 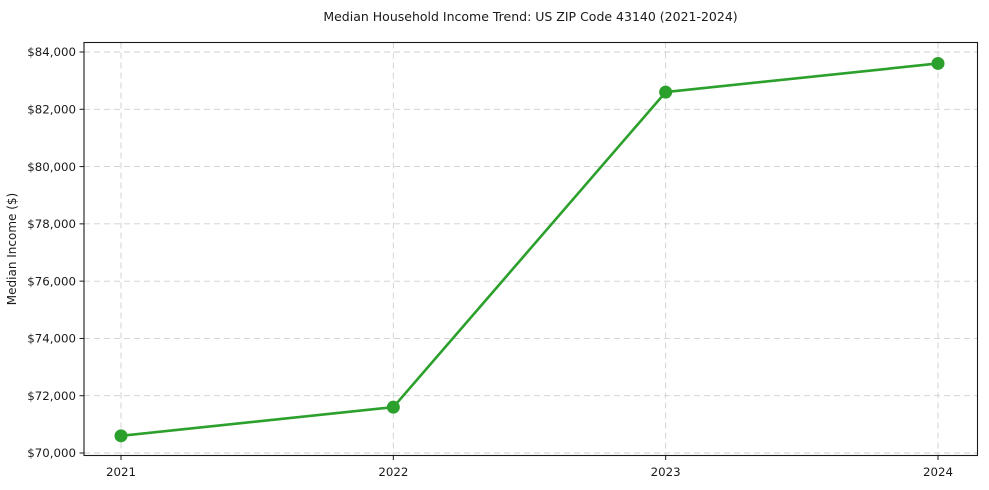 What do you see at coordinates (51, 281) in the screenshot?
I see `y-tick-label: $76,000` at bounding box center [51, 281].